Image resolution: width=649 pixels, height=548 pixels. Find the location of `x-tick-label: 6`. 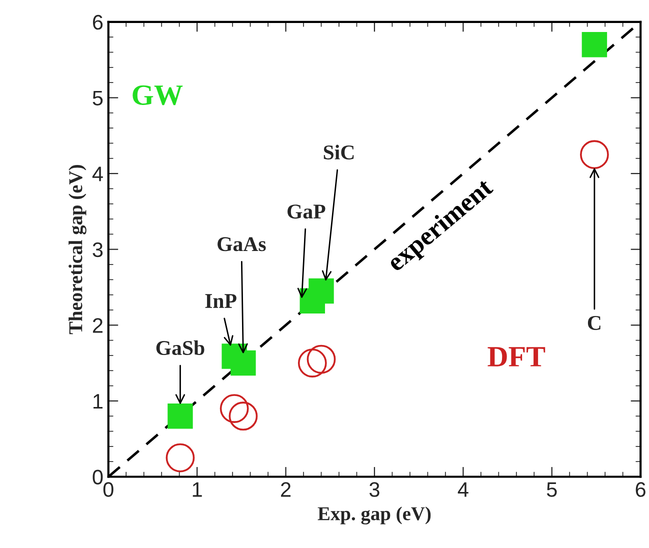

x-tick-label: 6 is located at coordinates (641, 489).